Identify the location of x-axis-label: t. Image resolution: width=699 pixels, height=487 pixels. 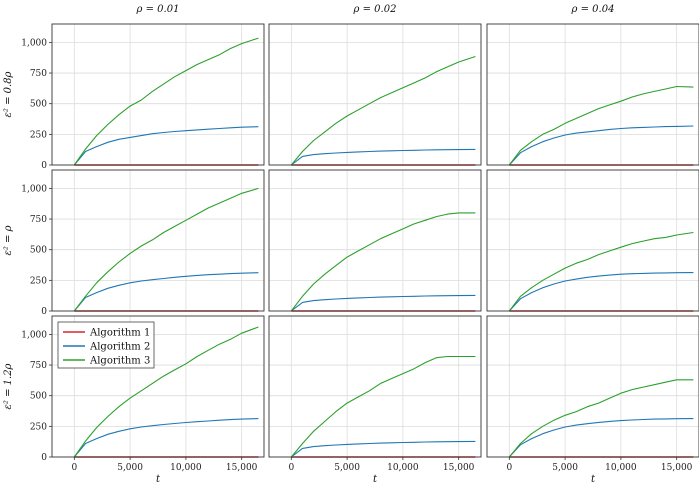
(375, 479).